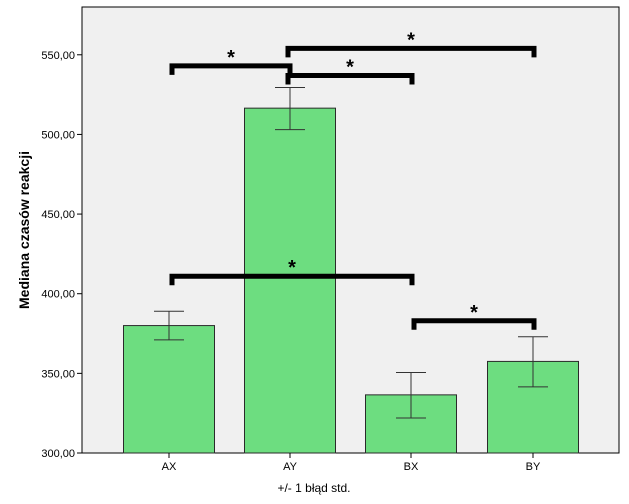 The width and height of the screenshot is (629, 504). What do you see at coordinates (24, 230) in the screenshot?
I see `y-axis-title: Mediana czasów reakcji` at bounding box center [24, 230].